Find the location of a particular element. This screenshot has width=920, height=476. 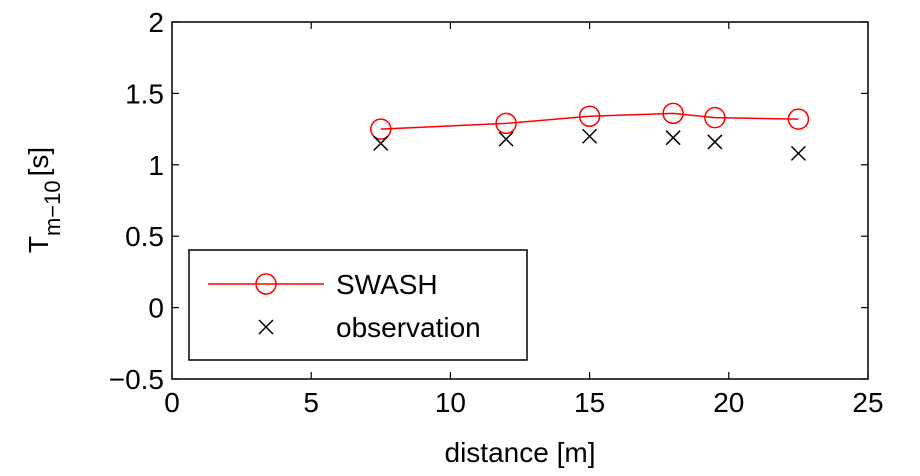

legend-swash-marker is located at coordinates (266, 284).